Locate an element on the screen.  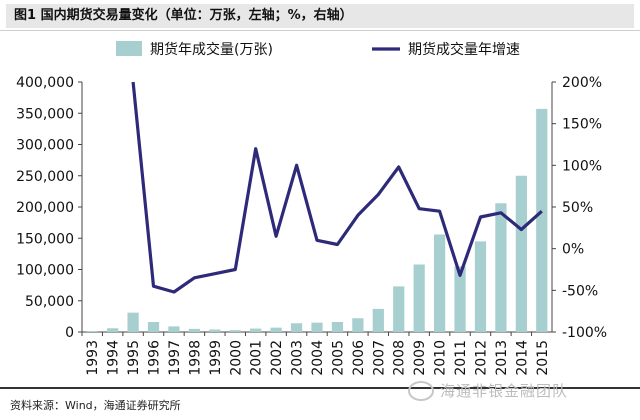
x-axis-tick-label: 2008 is located at coordinates (400, 358).